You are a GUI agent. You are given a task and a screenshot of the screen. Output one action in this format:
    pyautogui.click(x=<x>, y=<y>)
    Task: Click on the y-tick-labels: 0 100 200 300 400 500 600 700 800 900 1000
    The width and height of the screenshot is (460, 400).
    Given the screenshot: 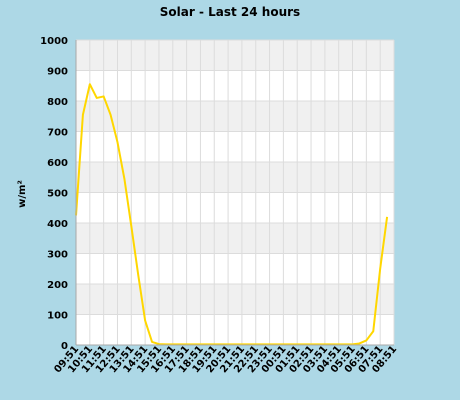 What is the action you would take?
    pyautogui.click(x=54, y=194)
    